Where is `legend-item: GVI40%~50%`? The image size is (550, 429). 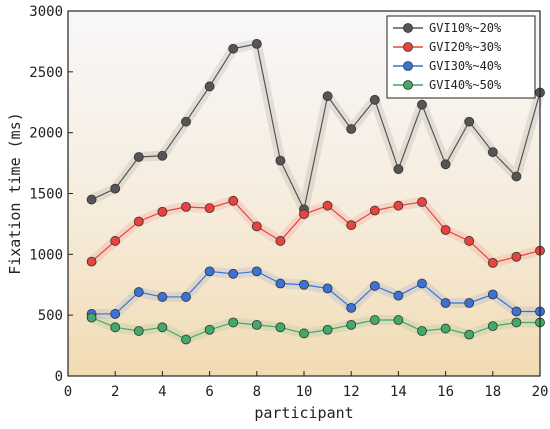 legend-item: GVI40%~50% is located at coordinates (447, 85).